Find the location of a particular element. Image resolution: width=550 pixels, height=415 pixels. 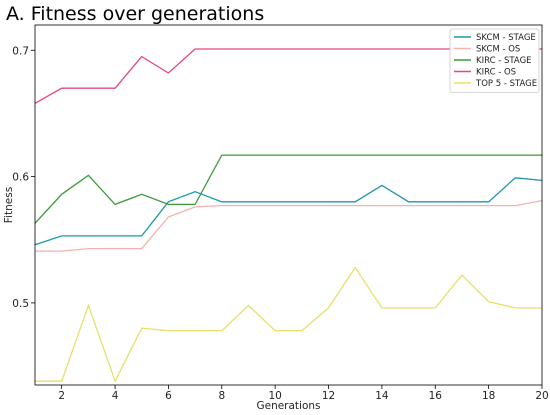

legend-label-0: SKCM - STAGE is located at coordinates (506, 38).